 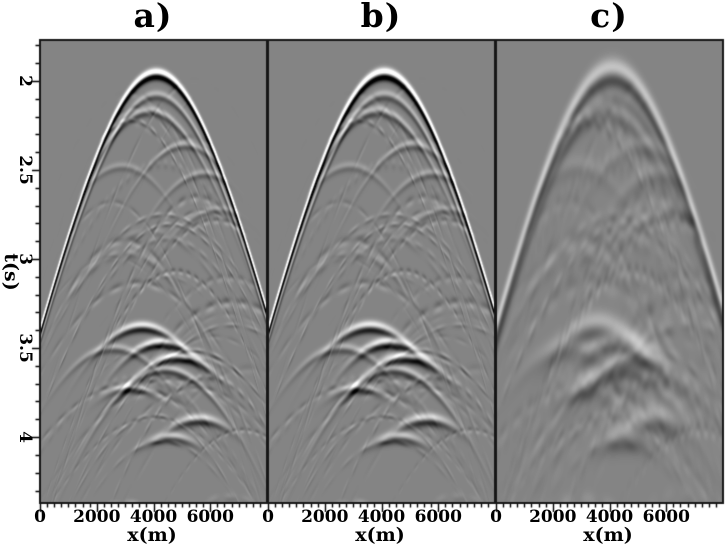 What do you see at coordinates (25, 437) in the screenshot?
I see `y-tick-label: 4` at bounding box center [25, 437].